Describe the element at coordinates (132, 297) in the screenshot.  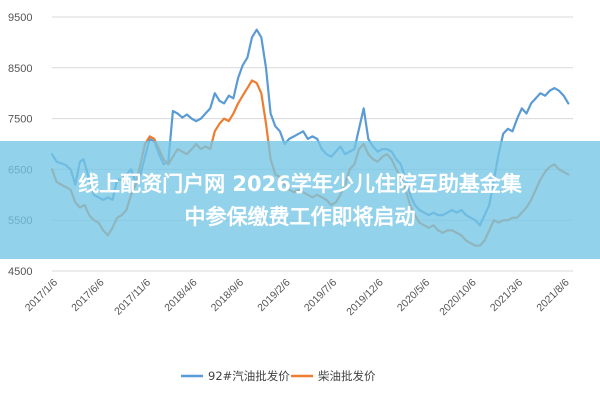
I see `x-tick-label: 2017/11/6` at that location.